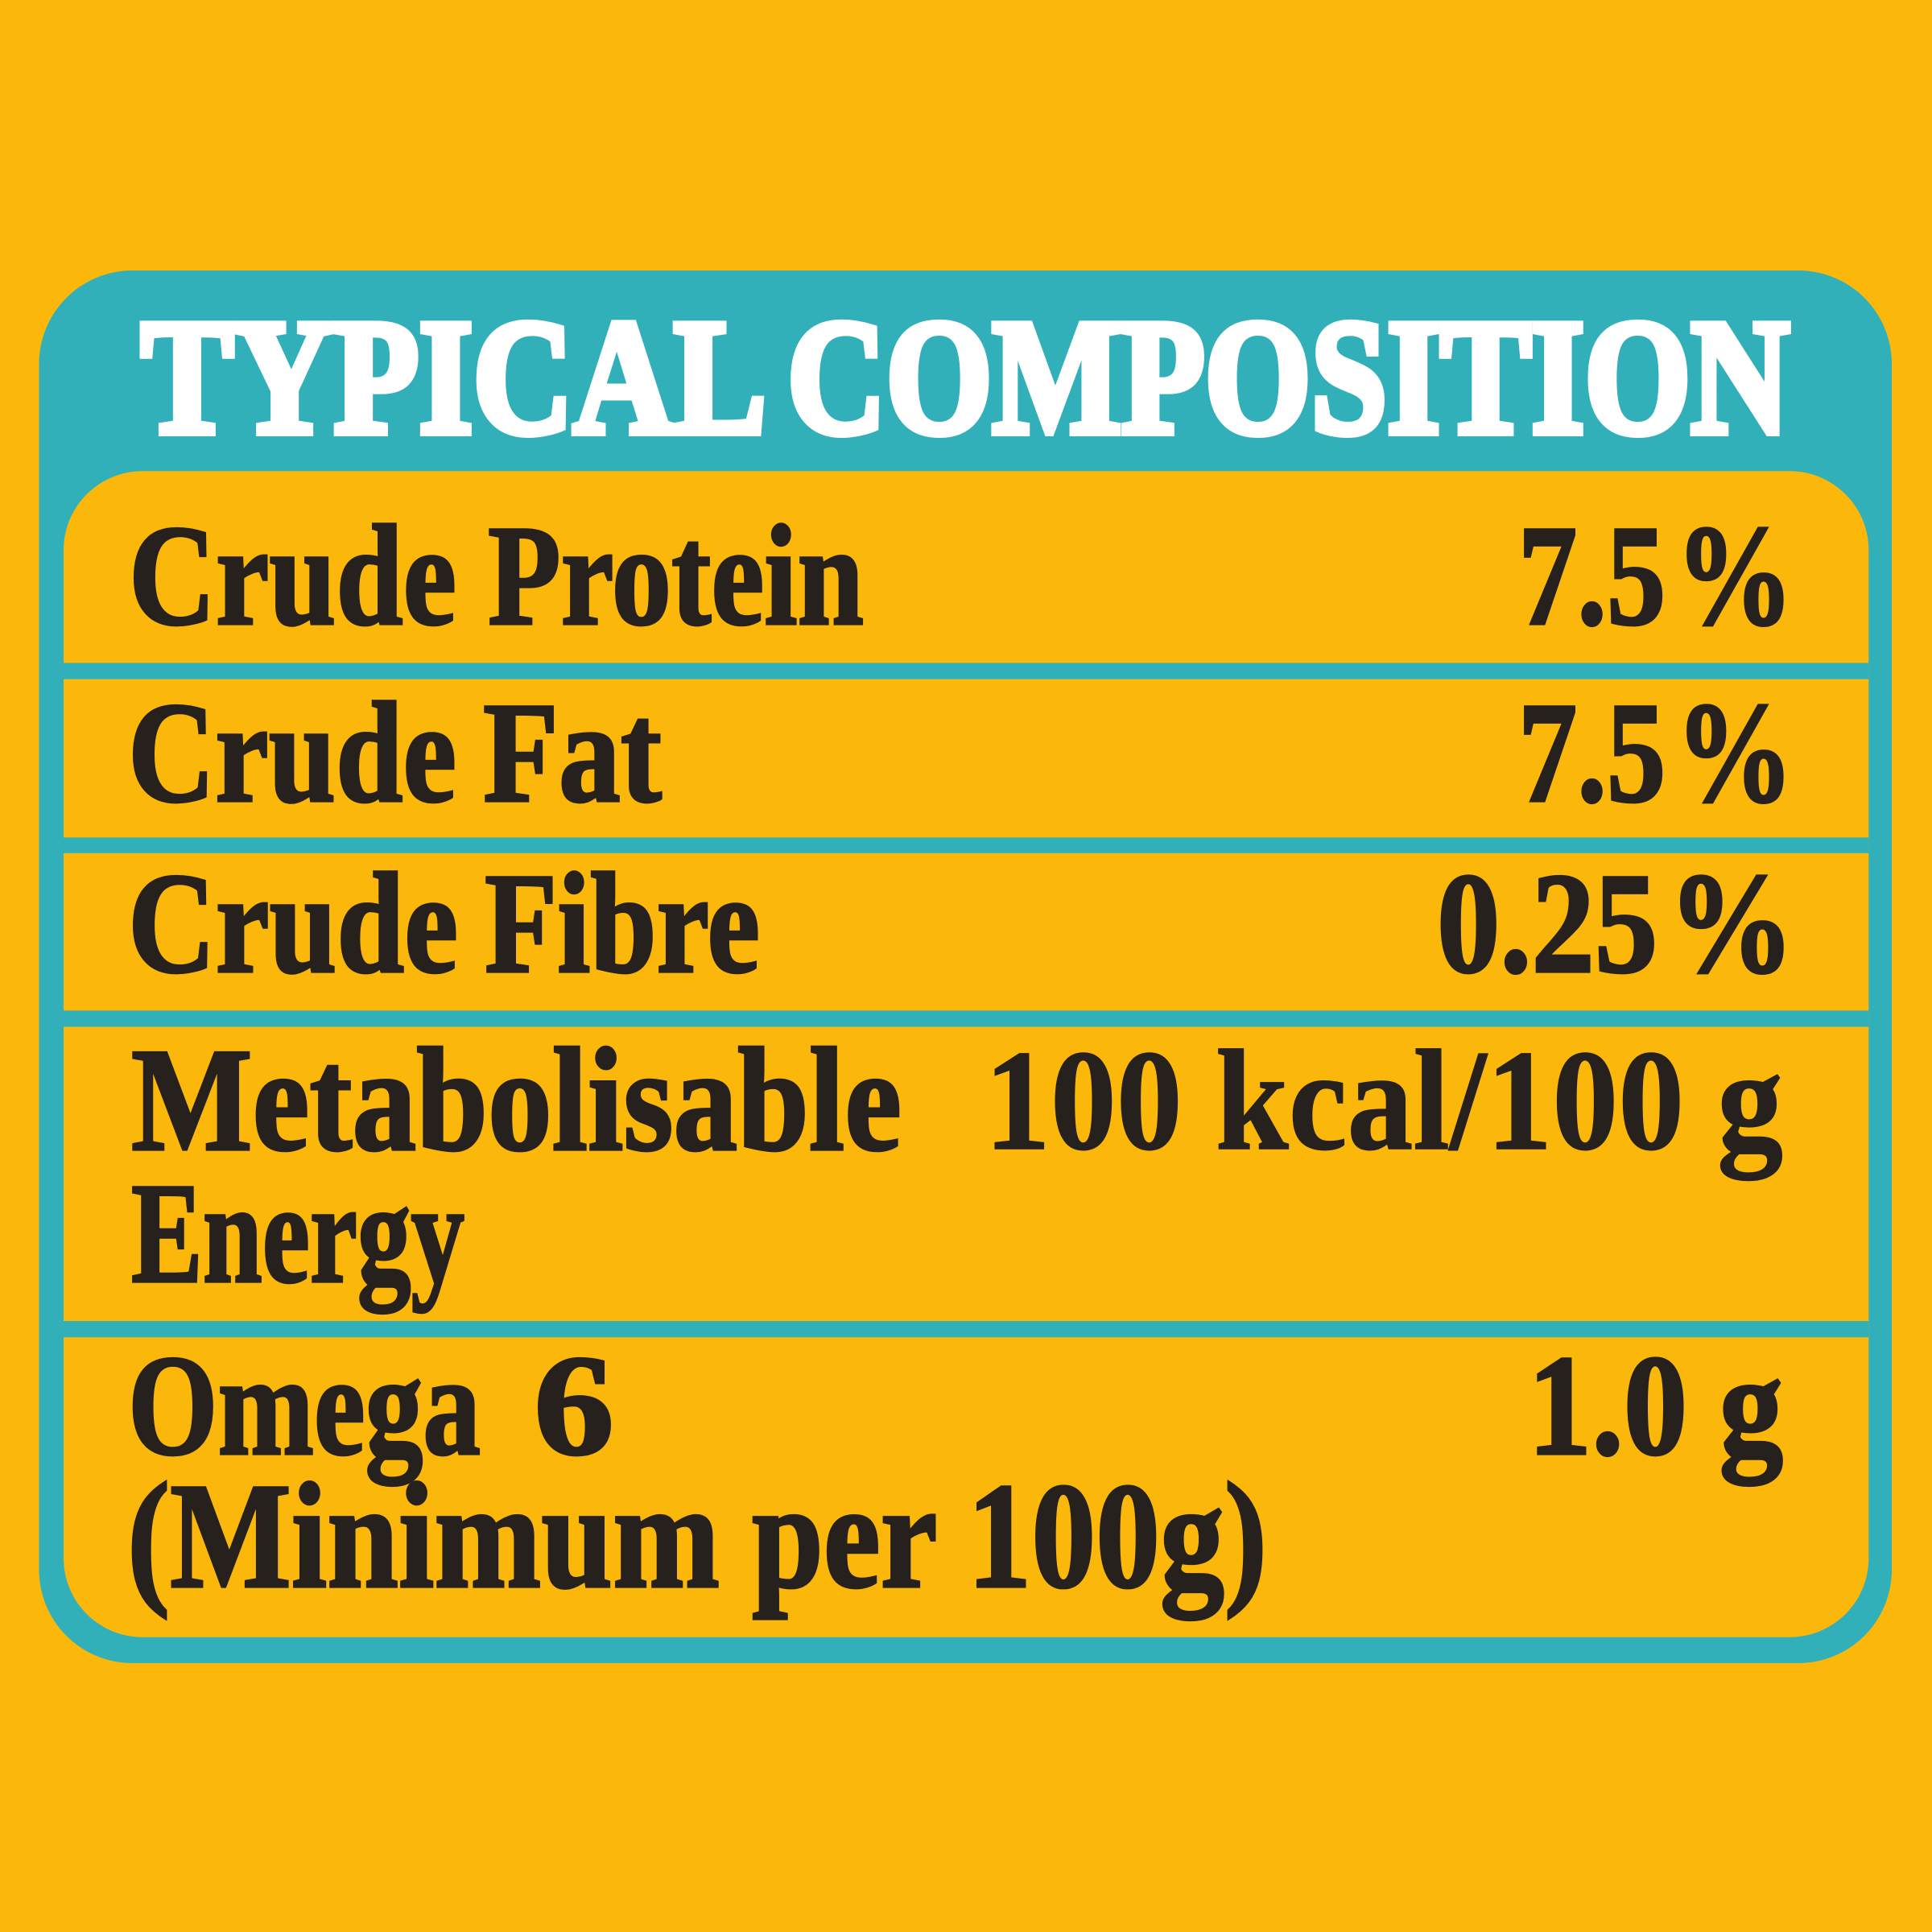 This screenshot has width=1932, height=1932. What do you see at coordinates (297, 1233) in the screenshot?
I see `svg-text: Energy` at bounding box center [297, 1233].